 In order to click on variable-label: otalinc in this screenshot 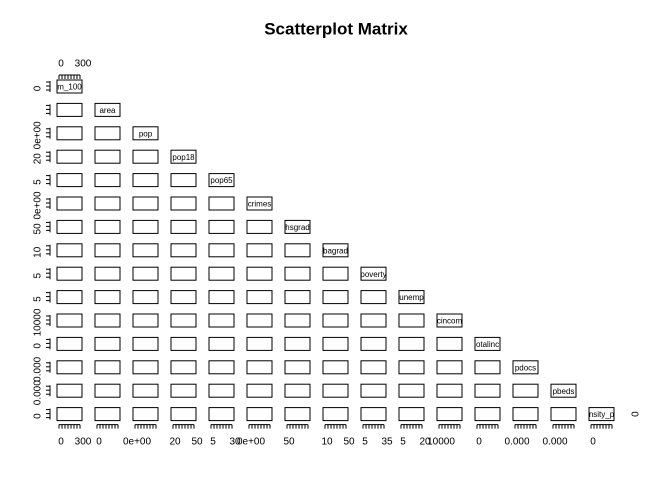, I will do `click(487, 344)`.